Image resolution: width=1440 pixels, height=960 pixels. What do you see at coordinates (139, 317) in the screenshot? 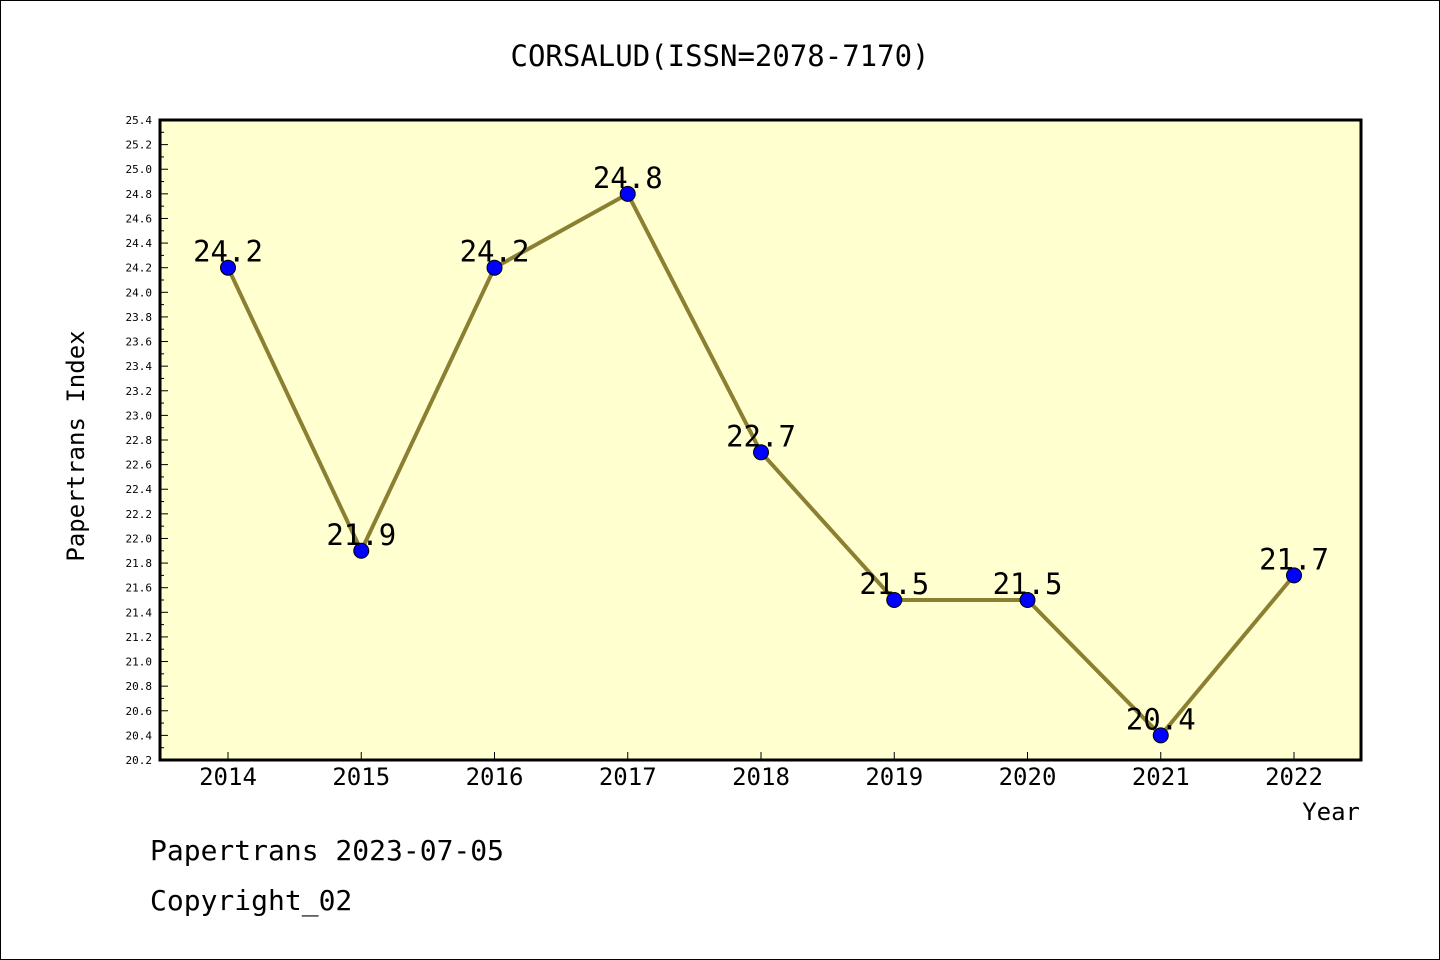
I see `y-tick-label: 23.8` at bounding box center [139, 317].